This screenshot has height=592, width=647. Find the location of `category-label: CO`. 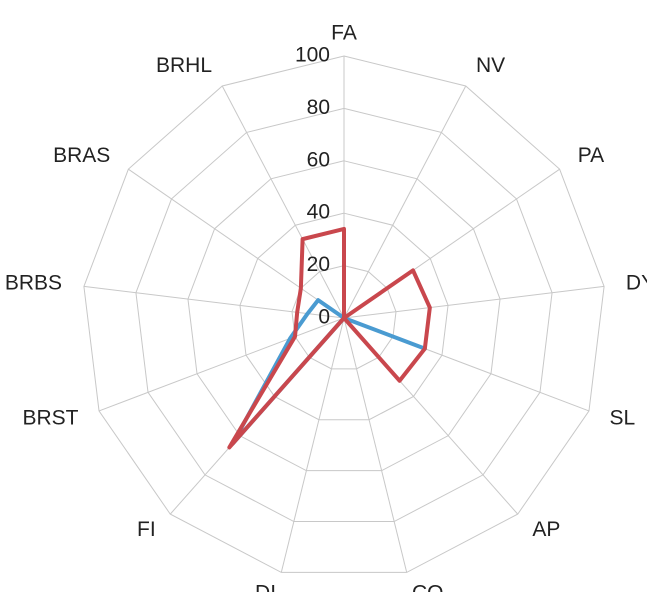

category-label: CO is located at coordinates (428, 586).